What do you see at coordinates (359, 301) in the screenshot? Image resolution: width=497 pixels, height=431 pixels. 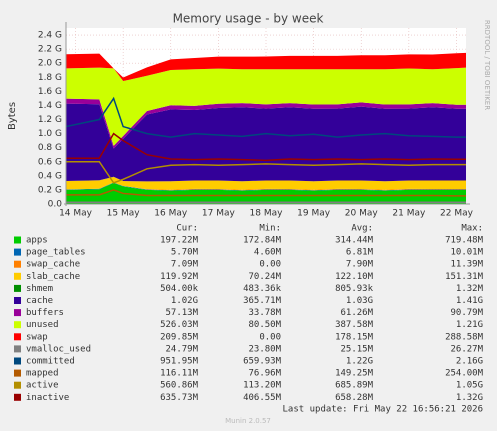 I see `legend-stat: 1.03G` at bounding box center [359, 301].